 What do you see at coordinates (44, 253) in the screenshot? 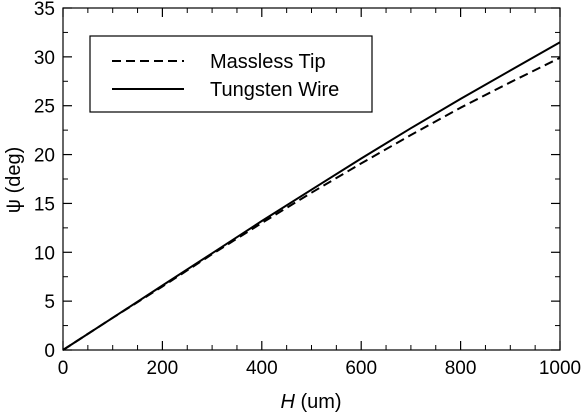
I see `y-tick-label: 10` at bounding box center [44, 253].